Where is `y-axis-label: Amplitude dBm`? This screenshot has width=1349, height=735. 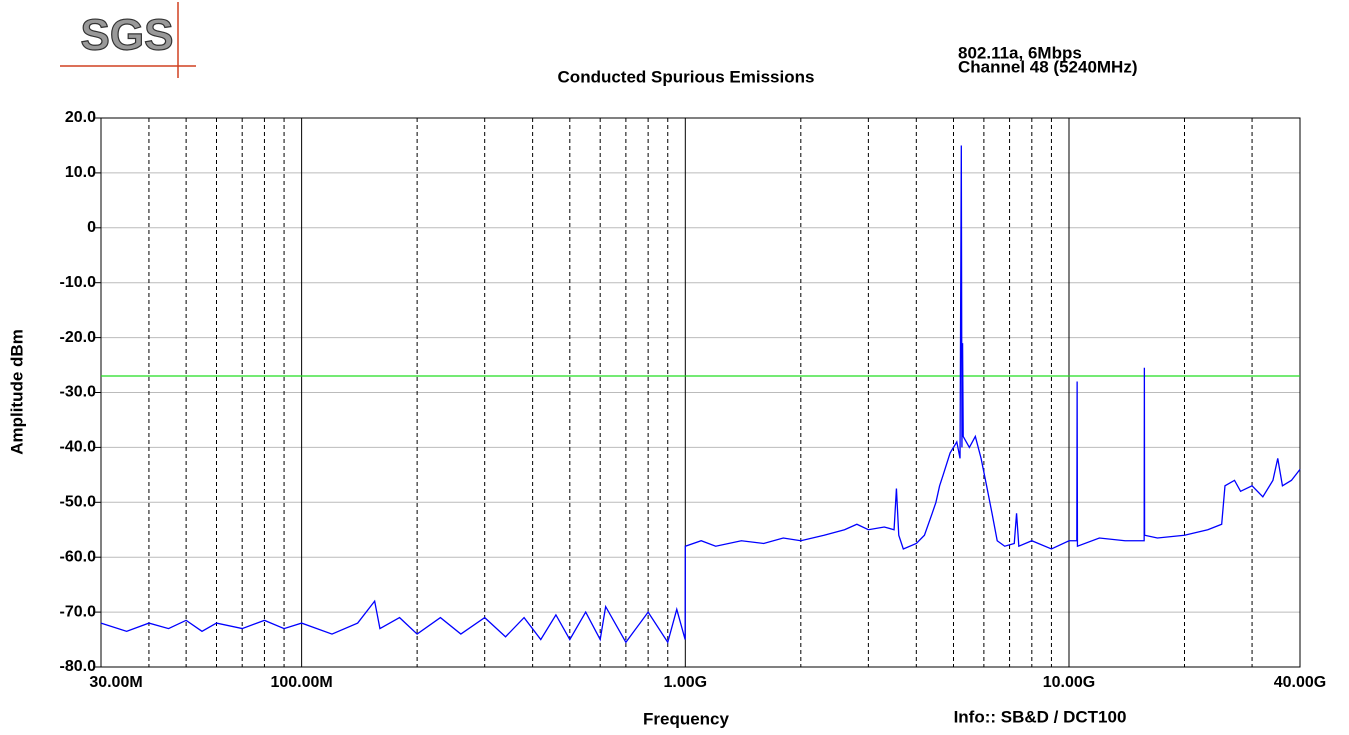 y-axis-label: Amplitude dBm is located at coordinates (16, 392).